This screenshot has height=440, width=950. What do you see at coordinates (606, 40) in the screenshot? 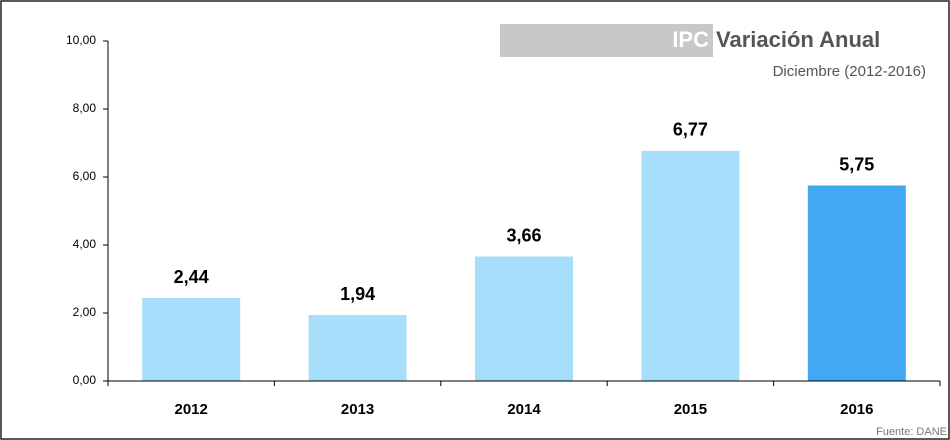
I see `title-band` at bounding box center [606, 40].